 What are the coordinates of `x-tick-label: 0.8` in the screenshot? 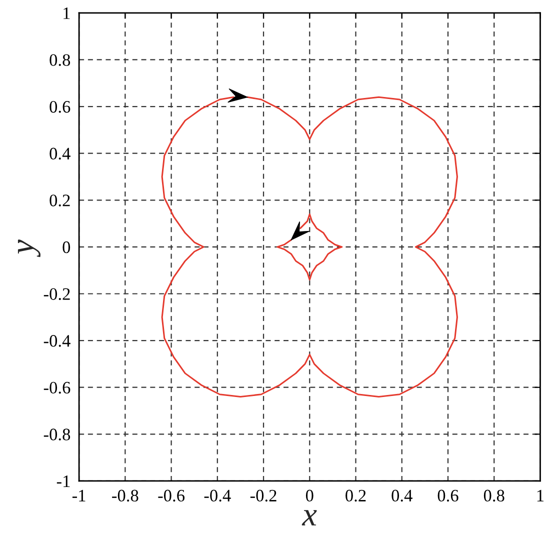 It's located at (494, 496).